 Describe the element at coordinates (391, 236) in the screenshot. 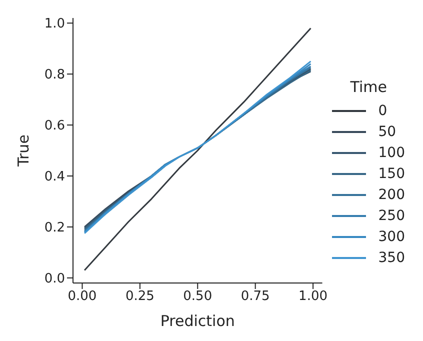

I see `legend-label: 300` at that location.